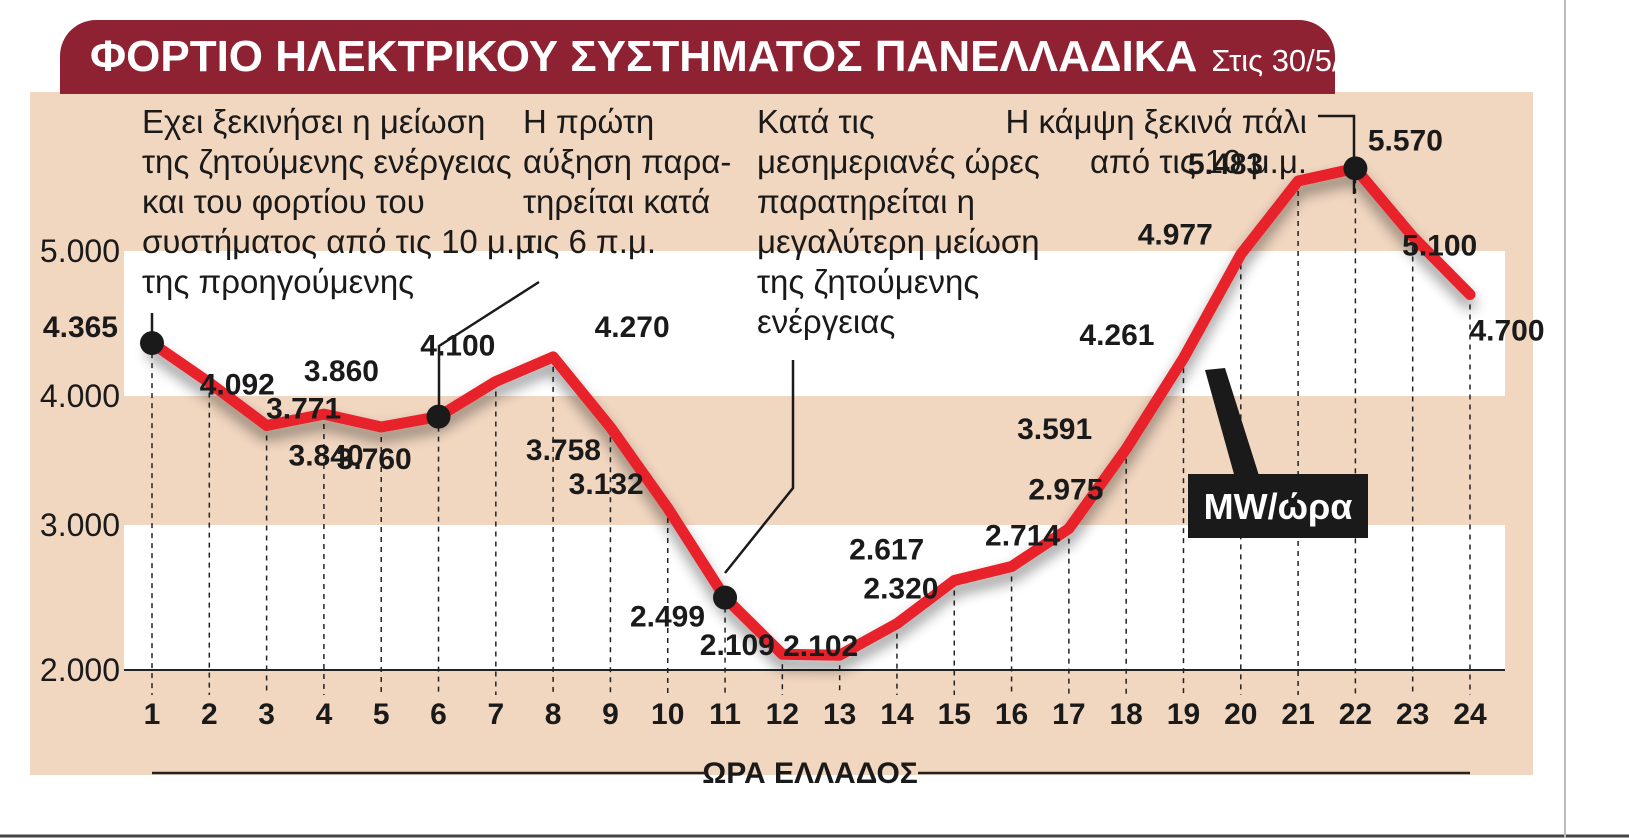 Image resolution: width=1629 pixels, height=838 pixels. What do you see at coordinates (866, 201) in the screenshot?
I see `annotation-line: παρατηρείται η` at bounding box center [866, 201].